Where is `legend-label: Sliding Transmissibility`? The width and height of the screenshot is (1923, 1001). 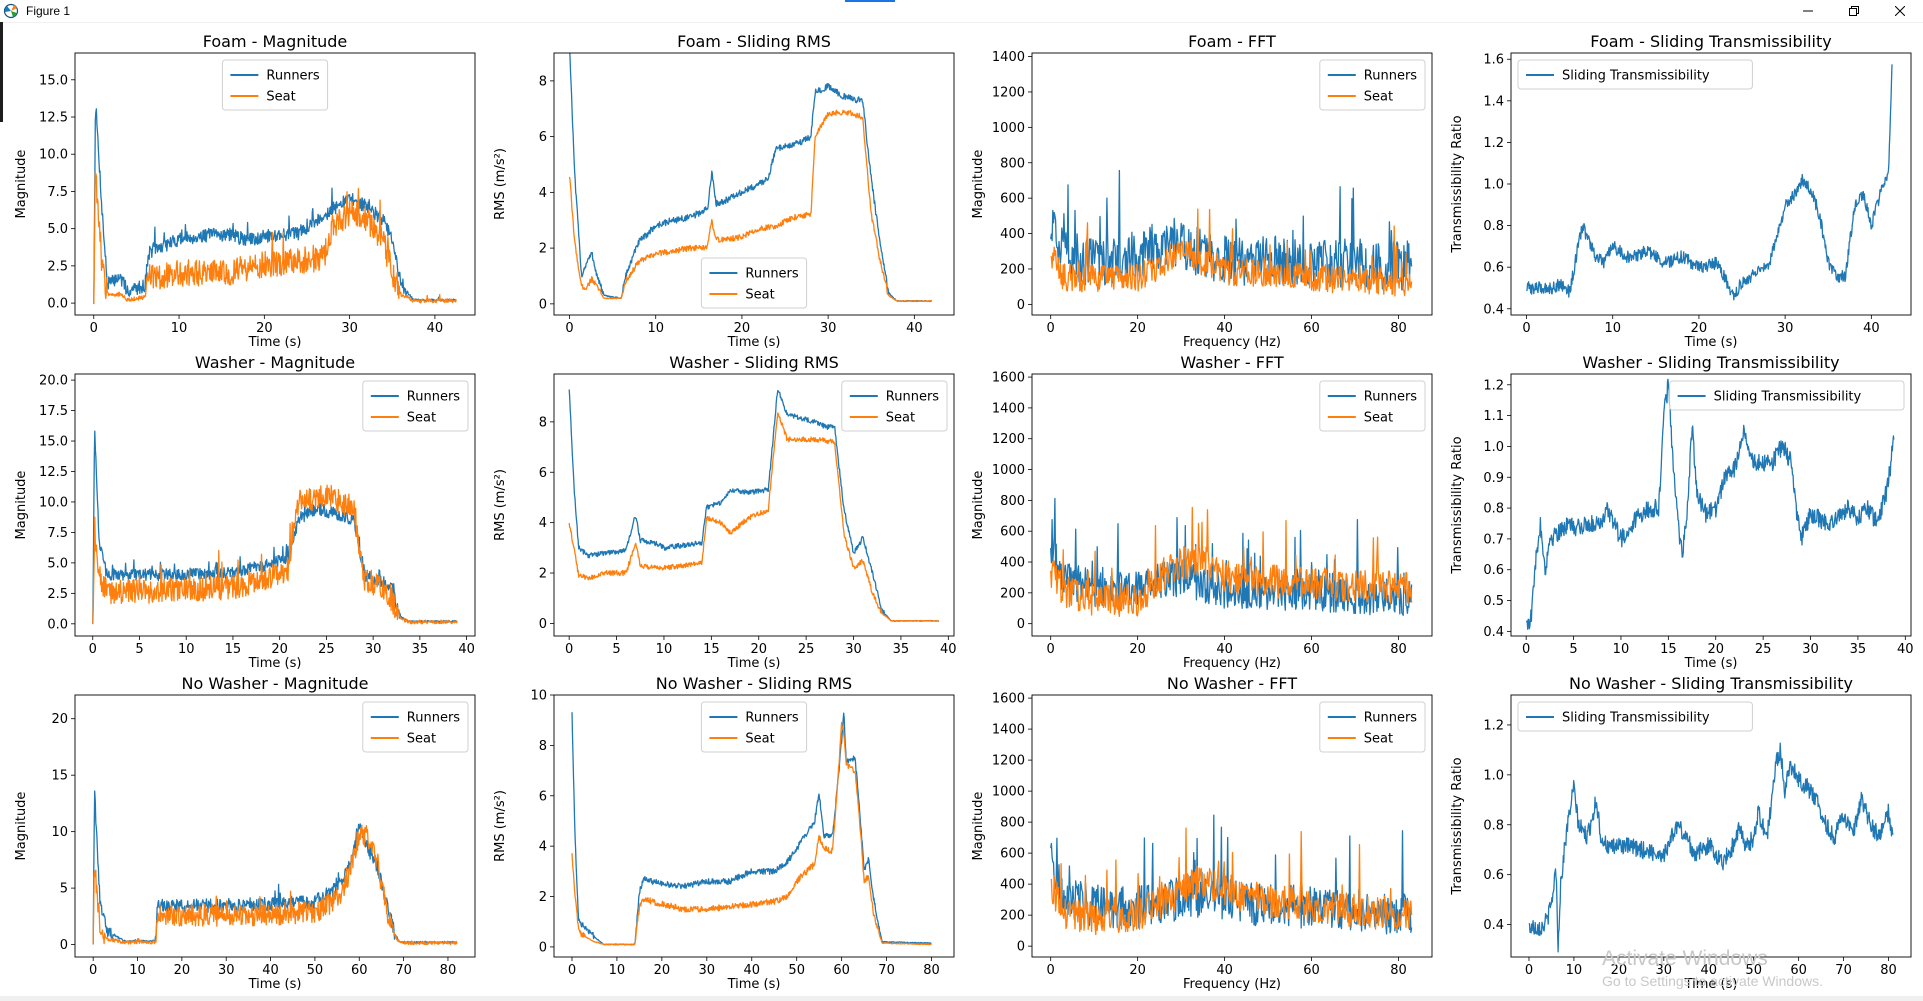
legend-label: Sliding Transmissibility is located at coordinates (1636, 76).